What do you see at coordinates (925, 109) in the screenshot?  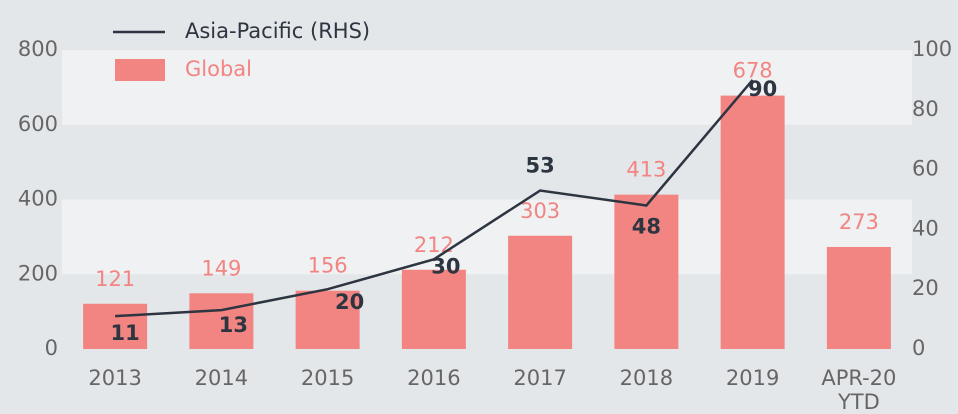 I see `y2-tick-label: 80` at bounding box center [925, 109].